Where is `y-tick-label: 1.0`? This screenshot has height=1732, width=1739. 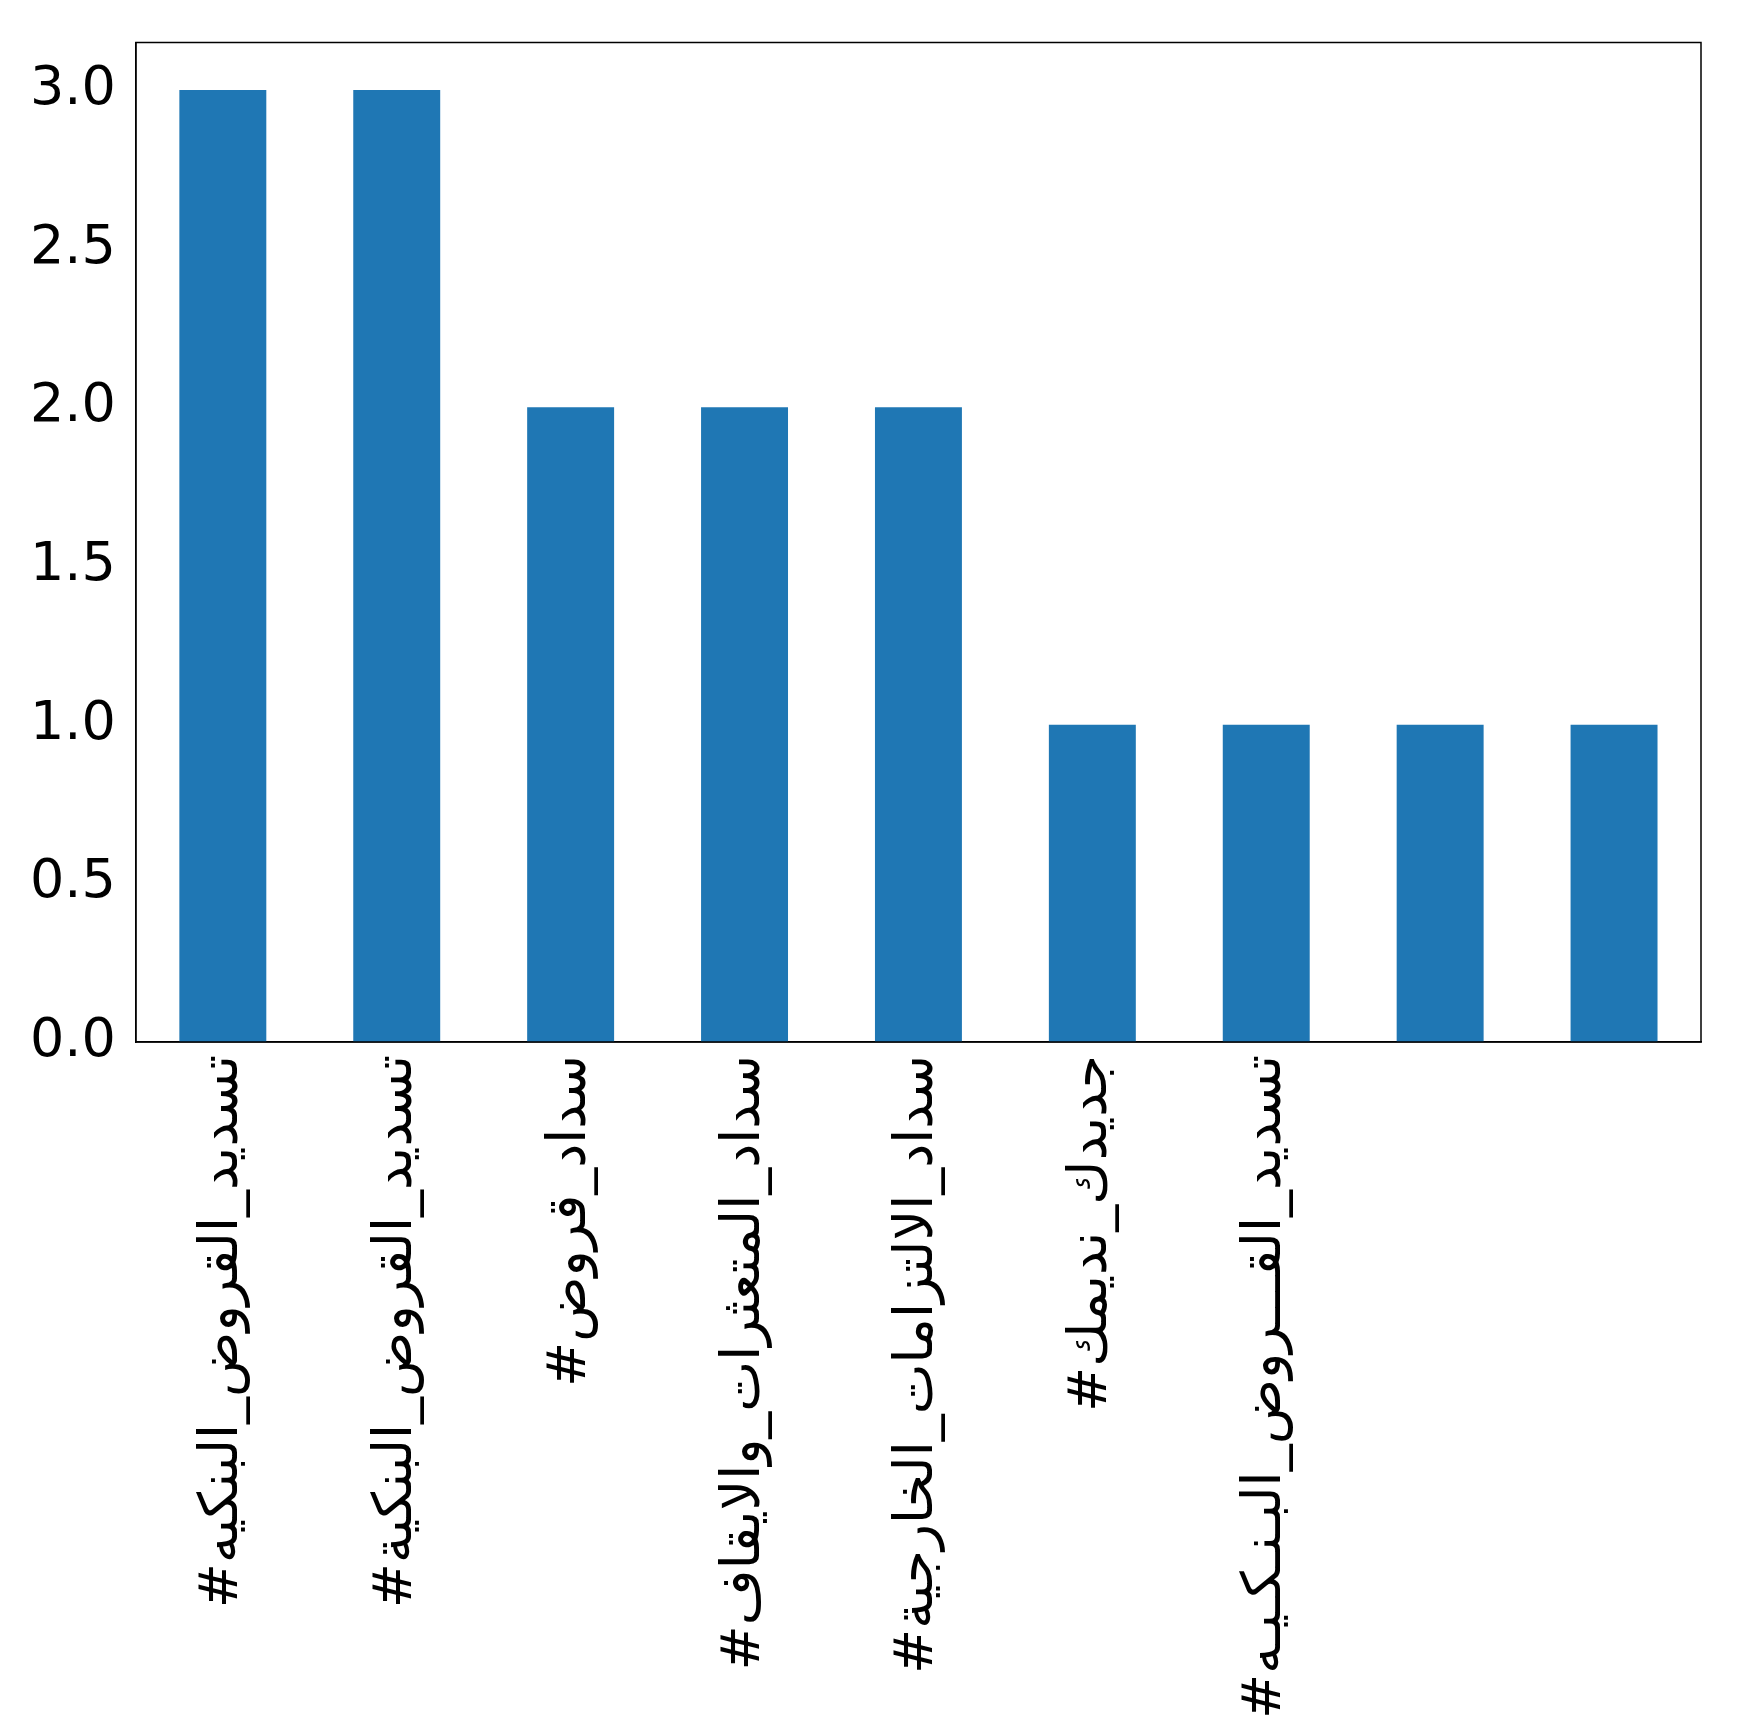 y-tick-label: 1.0 is located at coordinates (72, 720).